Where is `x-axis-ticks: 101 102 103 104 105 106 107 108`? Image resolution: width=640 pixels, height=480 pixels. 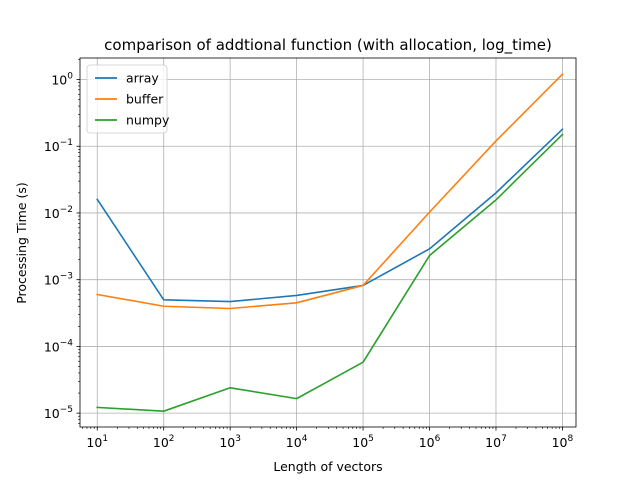 x-axis-ticks: 101 102 103 104 105 106 107 108 is located at coordinates (328, 438).